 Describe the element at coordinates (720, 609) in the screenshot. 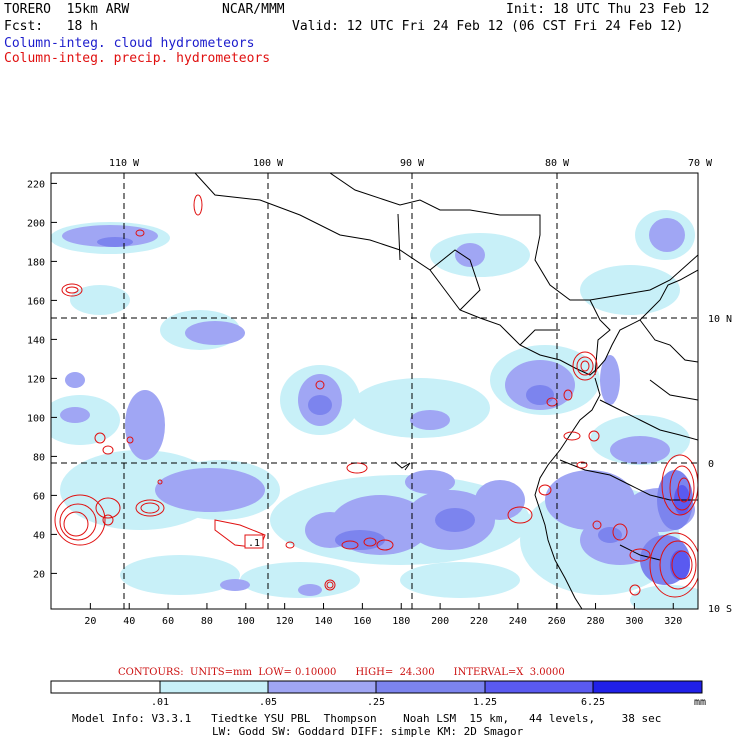

I see `lat-label: 10 S` at that location.